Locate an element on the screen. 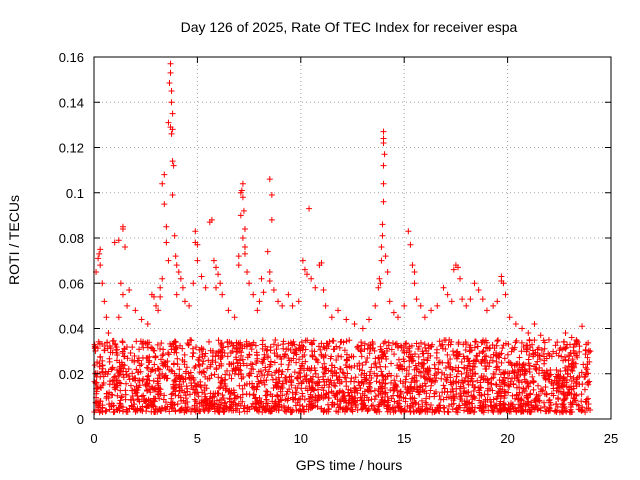 Image resolution: width=640 pixels, height=480 pixels. x-tick-label: 25 is located at coordinates (611, 438).